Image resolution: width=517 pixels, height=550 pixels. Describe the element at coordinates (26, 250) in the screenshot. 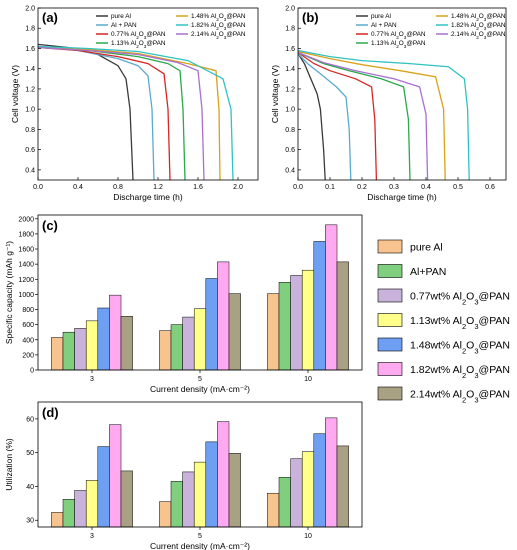

I see `y-tick-label: 1600` at that location.